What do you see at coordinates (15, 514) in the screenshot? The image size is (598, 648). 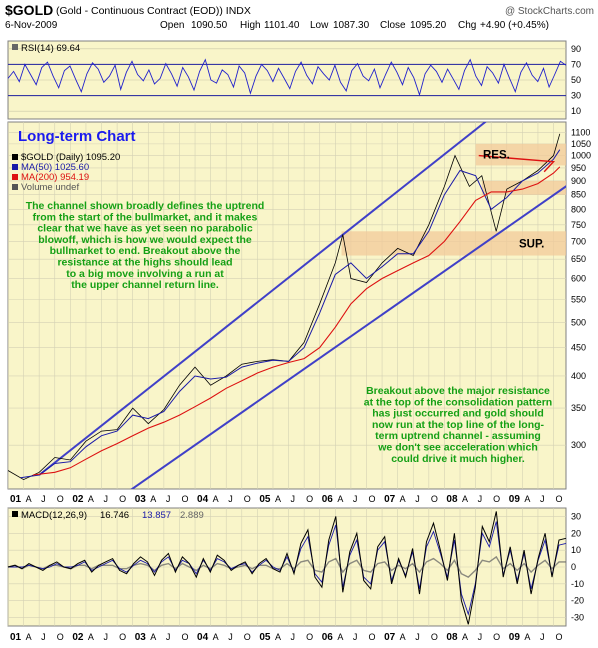 I see `macd-legend-swatch` at bounding box center [15, 514].